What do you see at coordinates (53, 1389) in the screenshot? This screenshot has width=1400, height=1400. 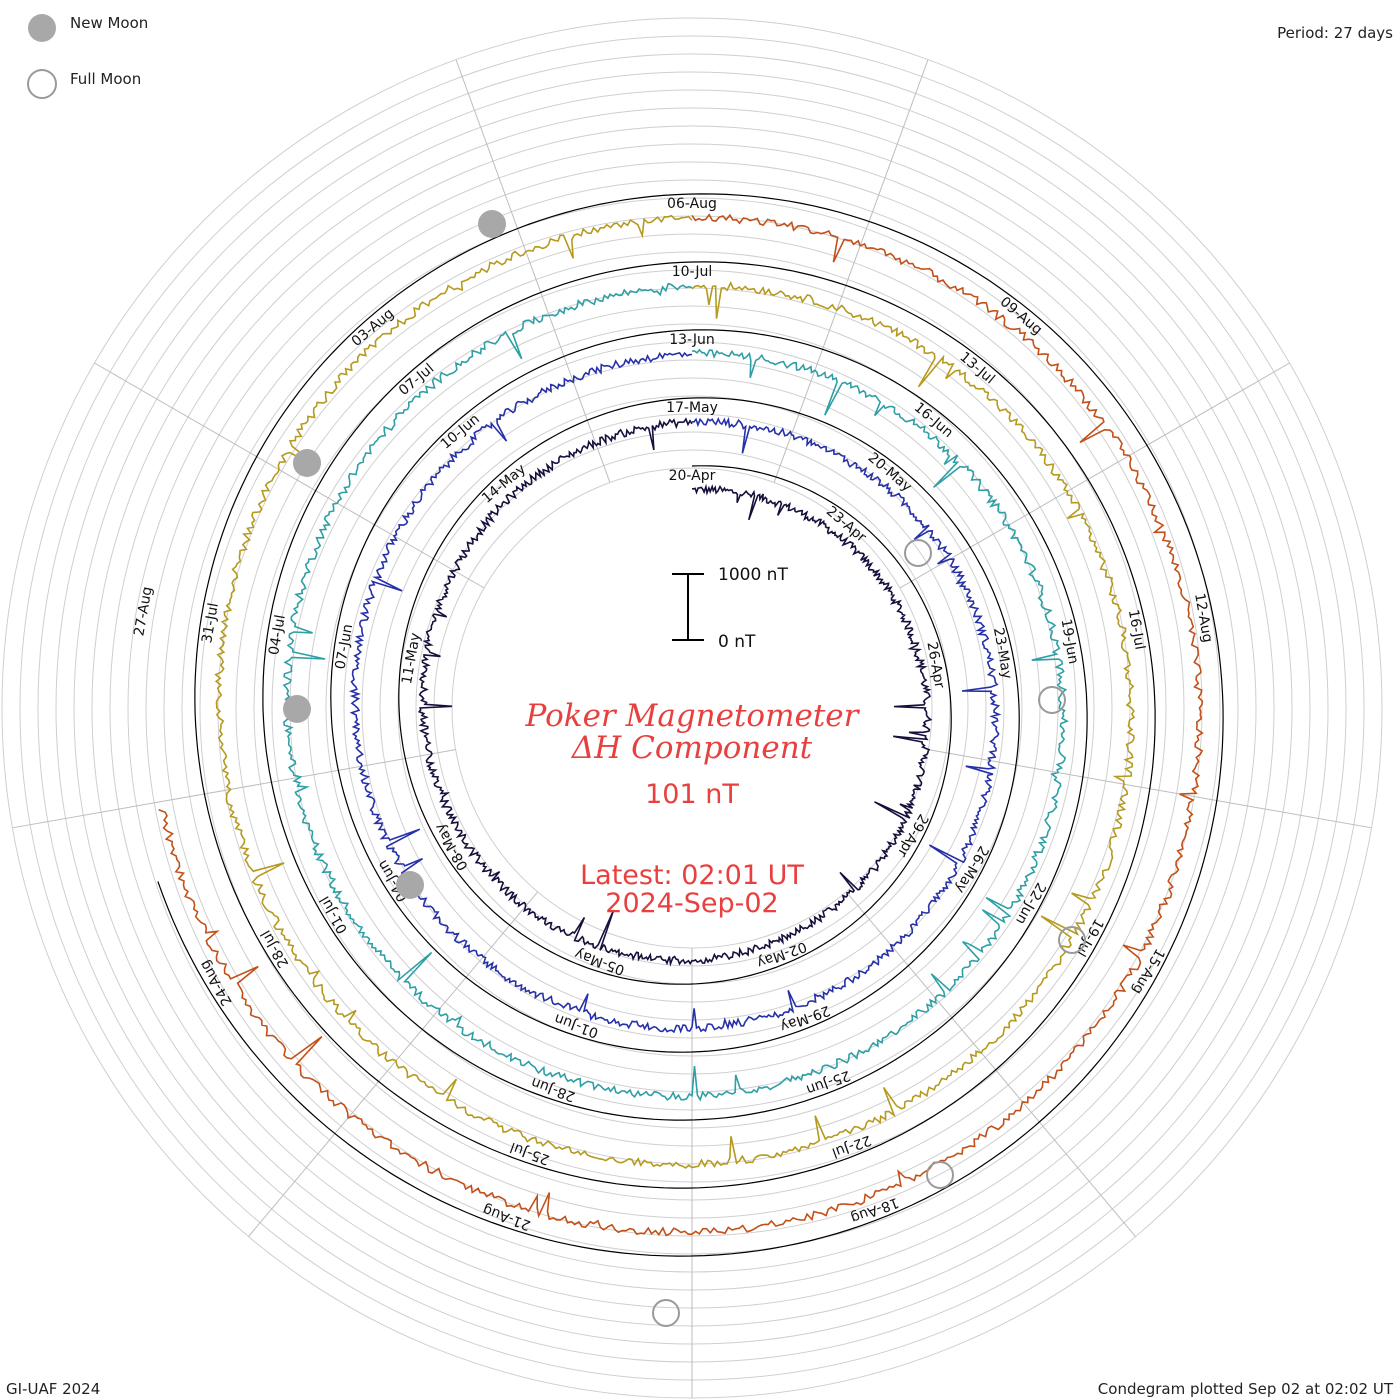 I see `footer-credit: GI-UAF 2024` at bounding box center [53, 1389].